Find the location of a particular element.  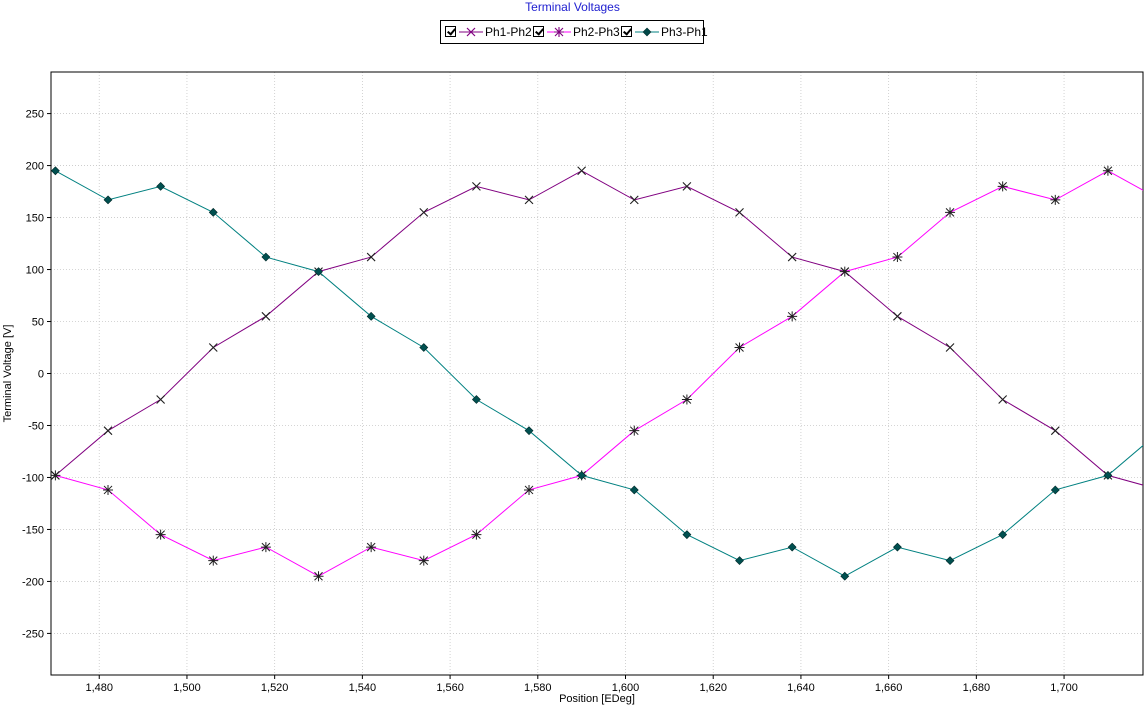

legend: Ph1-Ph2 Ph2-Ph3 Ph3-Ph1 is located at coordinates (574, 32).